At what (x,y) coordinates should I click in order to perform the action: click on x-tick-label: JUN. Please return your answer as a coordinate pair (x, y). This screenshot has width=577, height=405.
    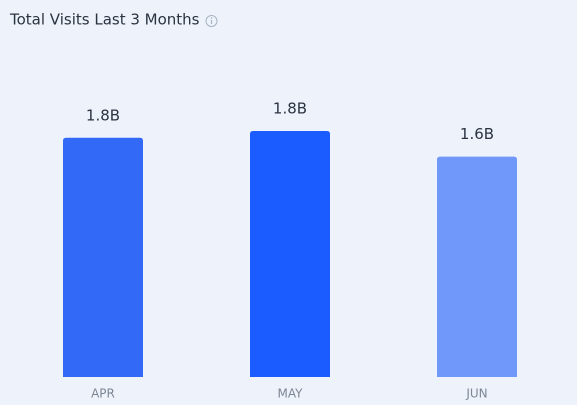
    Looking at the image, I should click on (476, 394).